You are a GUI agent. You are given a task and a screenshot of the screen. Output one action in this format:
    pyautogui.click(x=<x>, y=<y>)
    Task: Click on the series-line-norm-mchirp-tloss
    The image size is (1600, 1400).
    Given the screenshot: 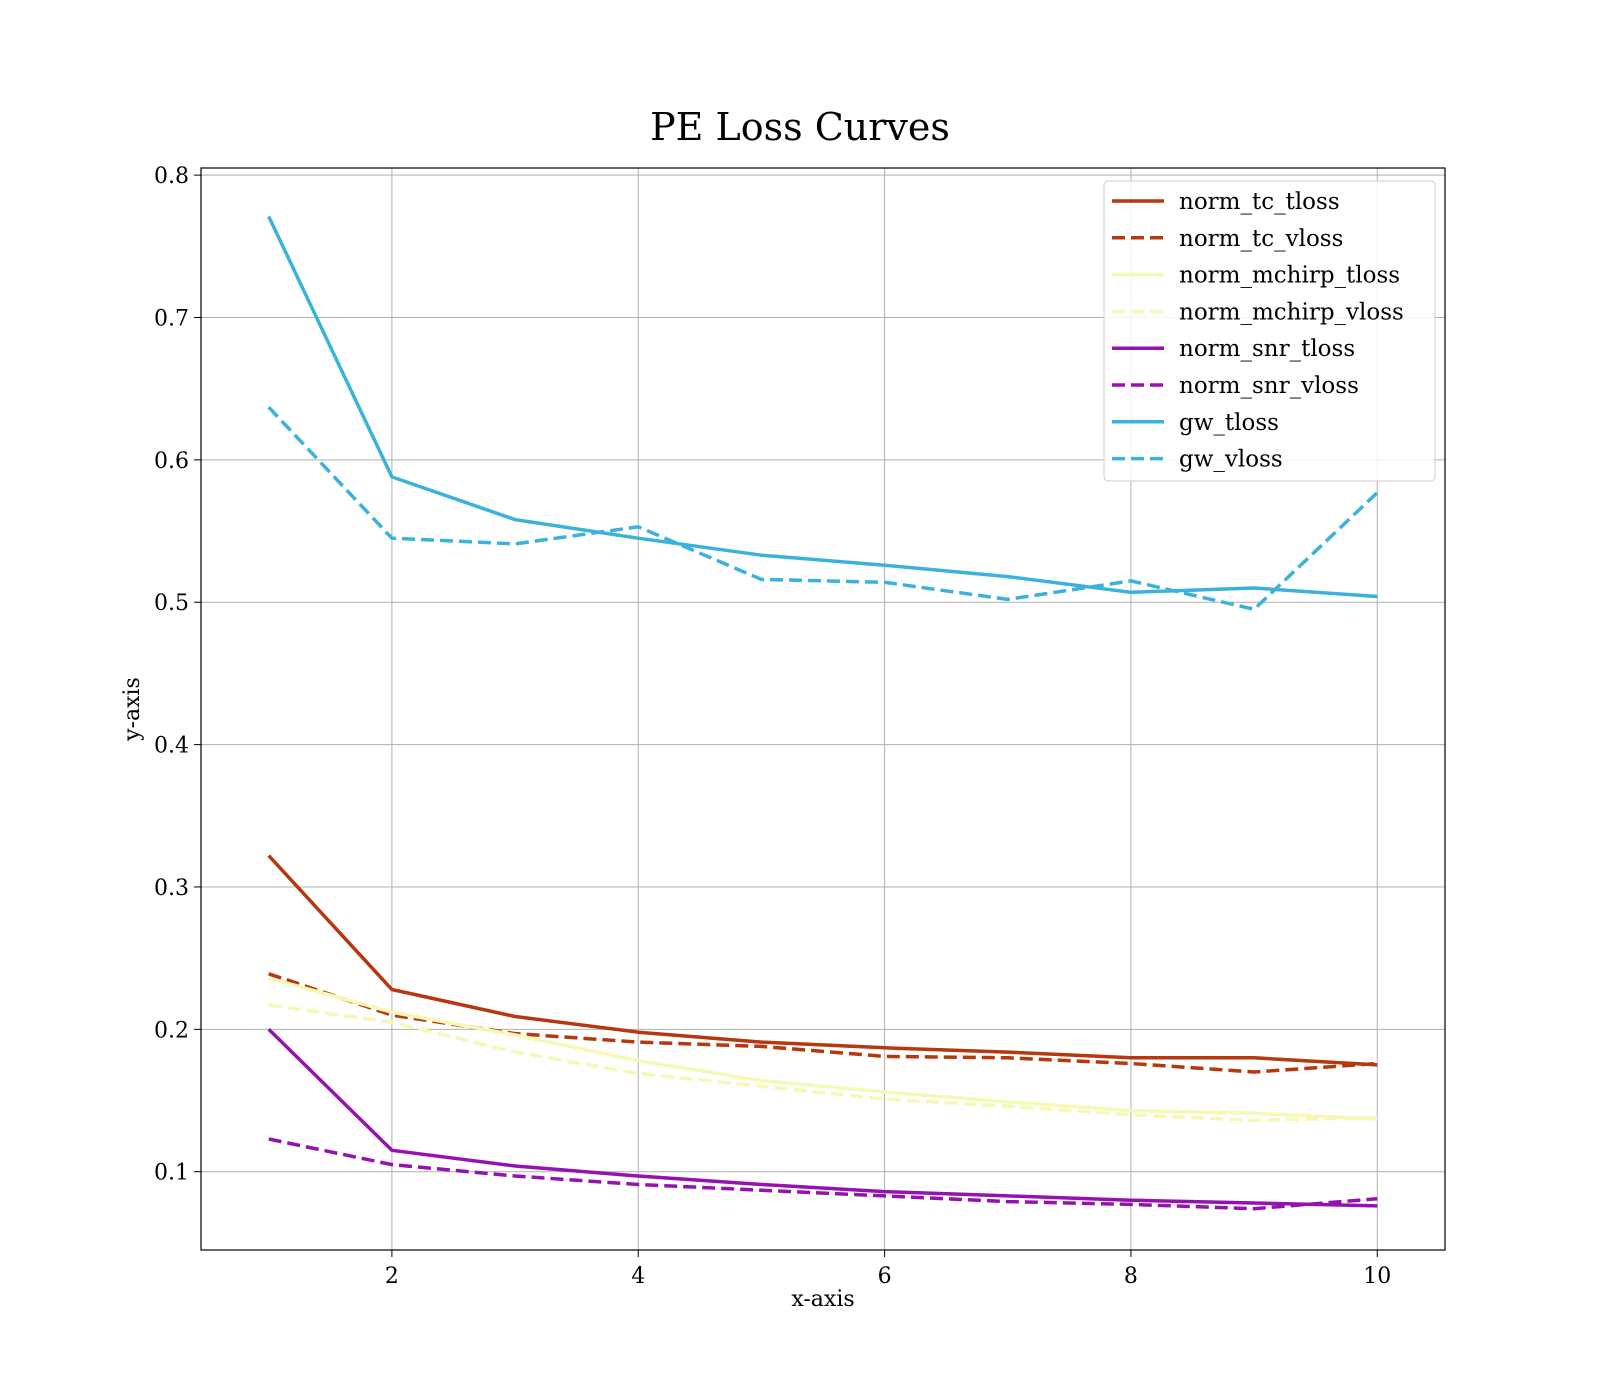 What is the action you would take?
    pyautogui.click(x=823, y=1048)
    